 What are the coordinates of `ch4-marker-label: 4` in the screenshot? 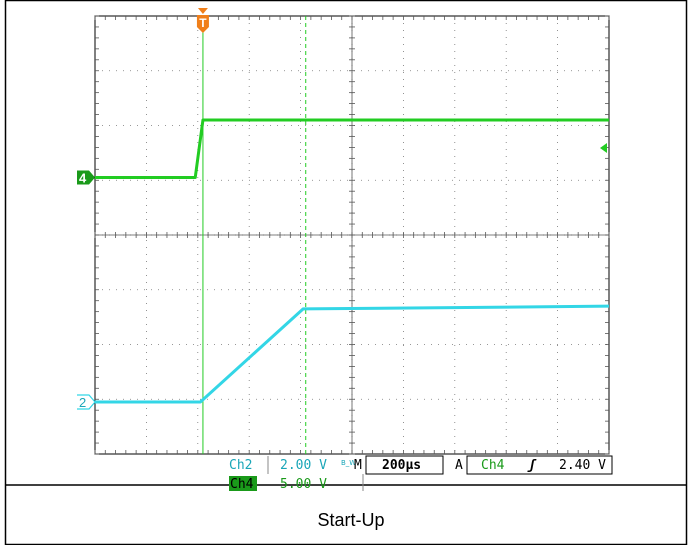 It's located at (83, 178).